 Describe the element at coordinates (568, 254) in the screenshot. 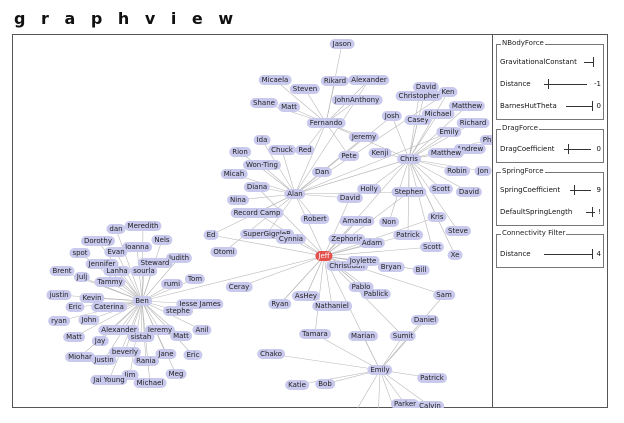

I see `connectivity-distance-slider` at that location.